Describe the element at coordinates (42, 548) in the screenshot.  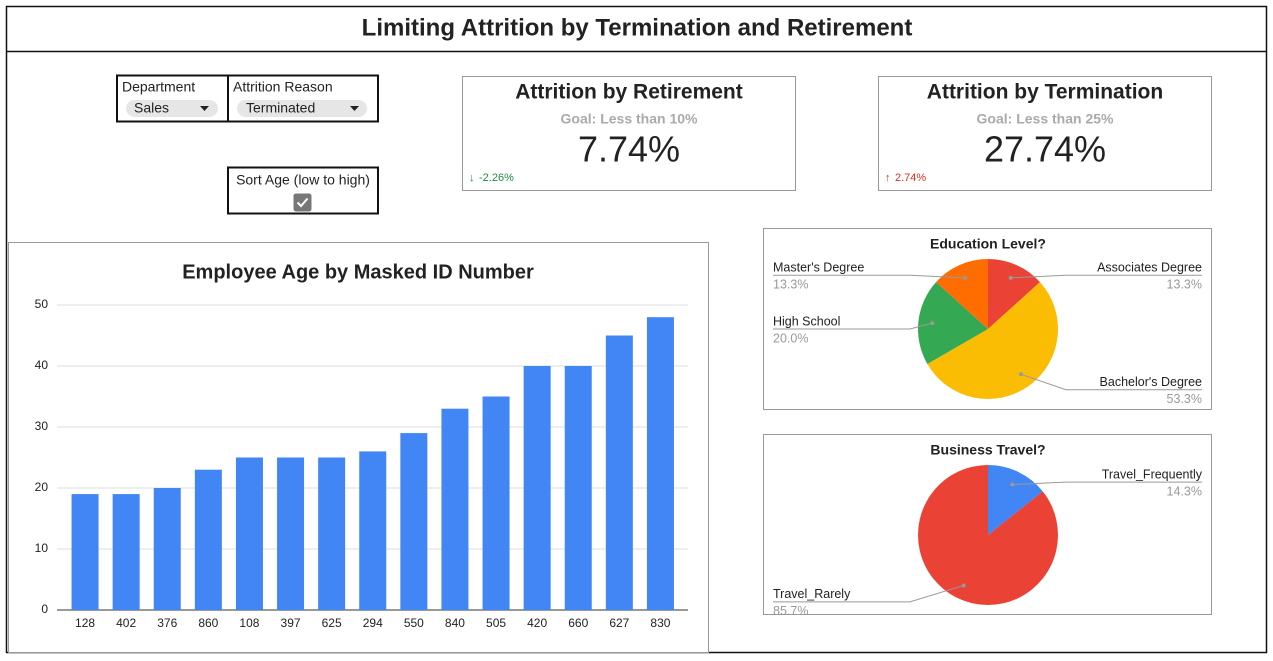
I see `y-tick-label: 10` at that location.